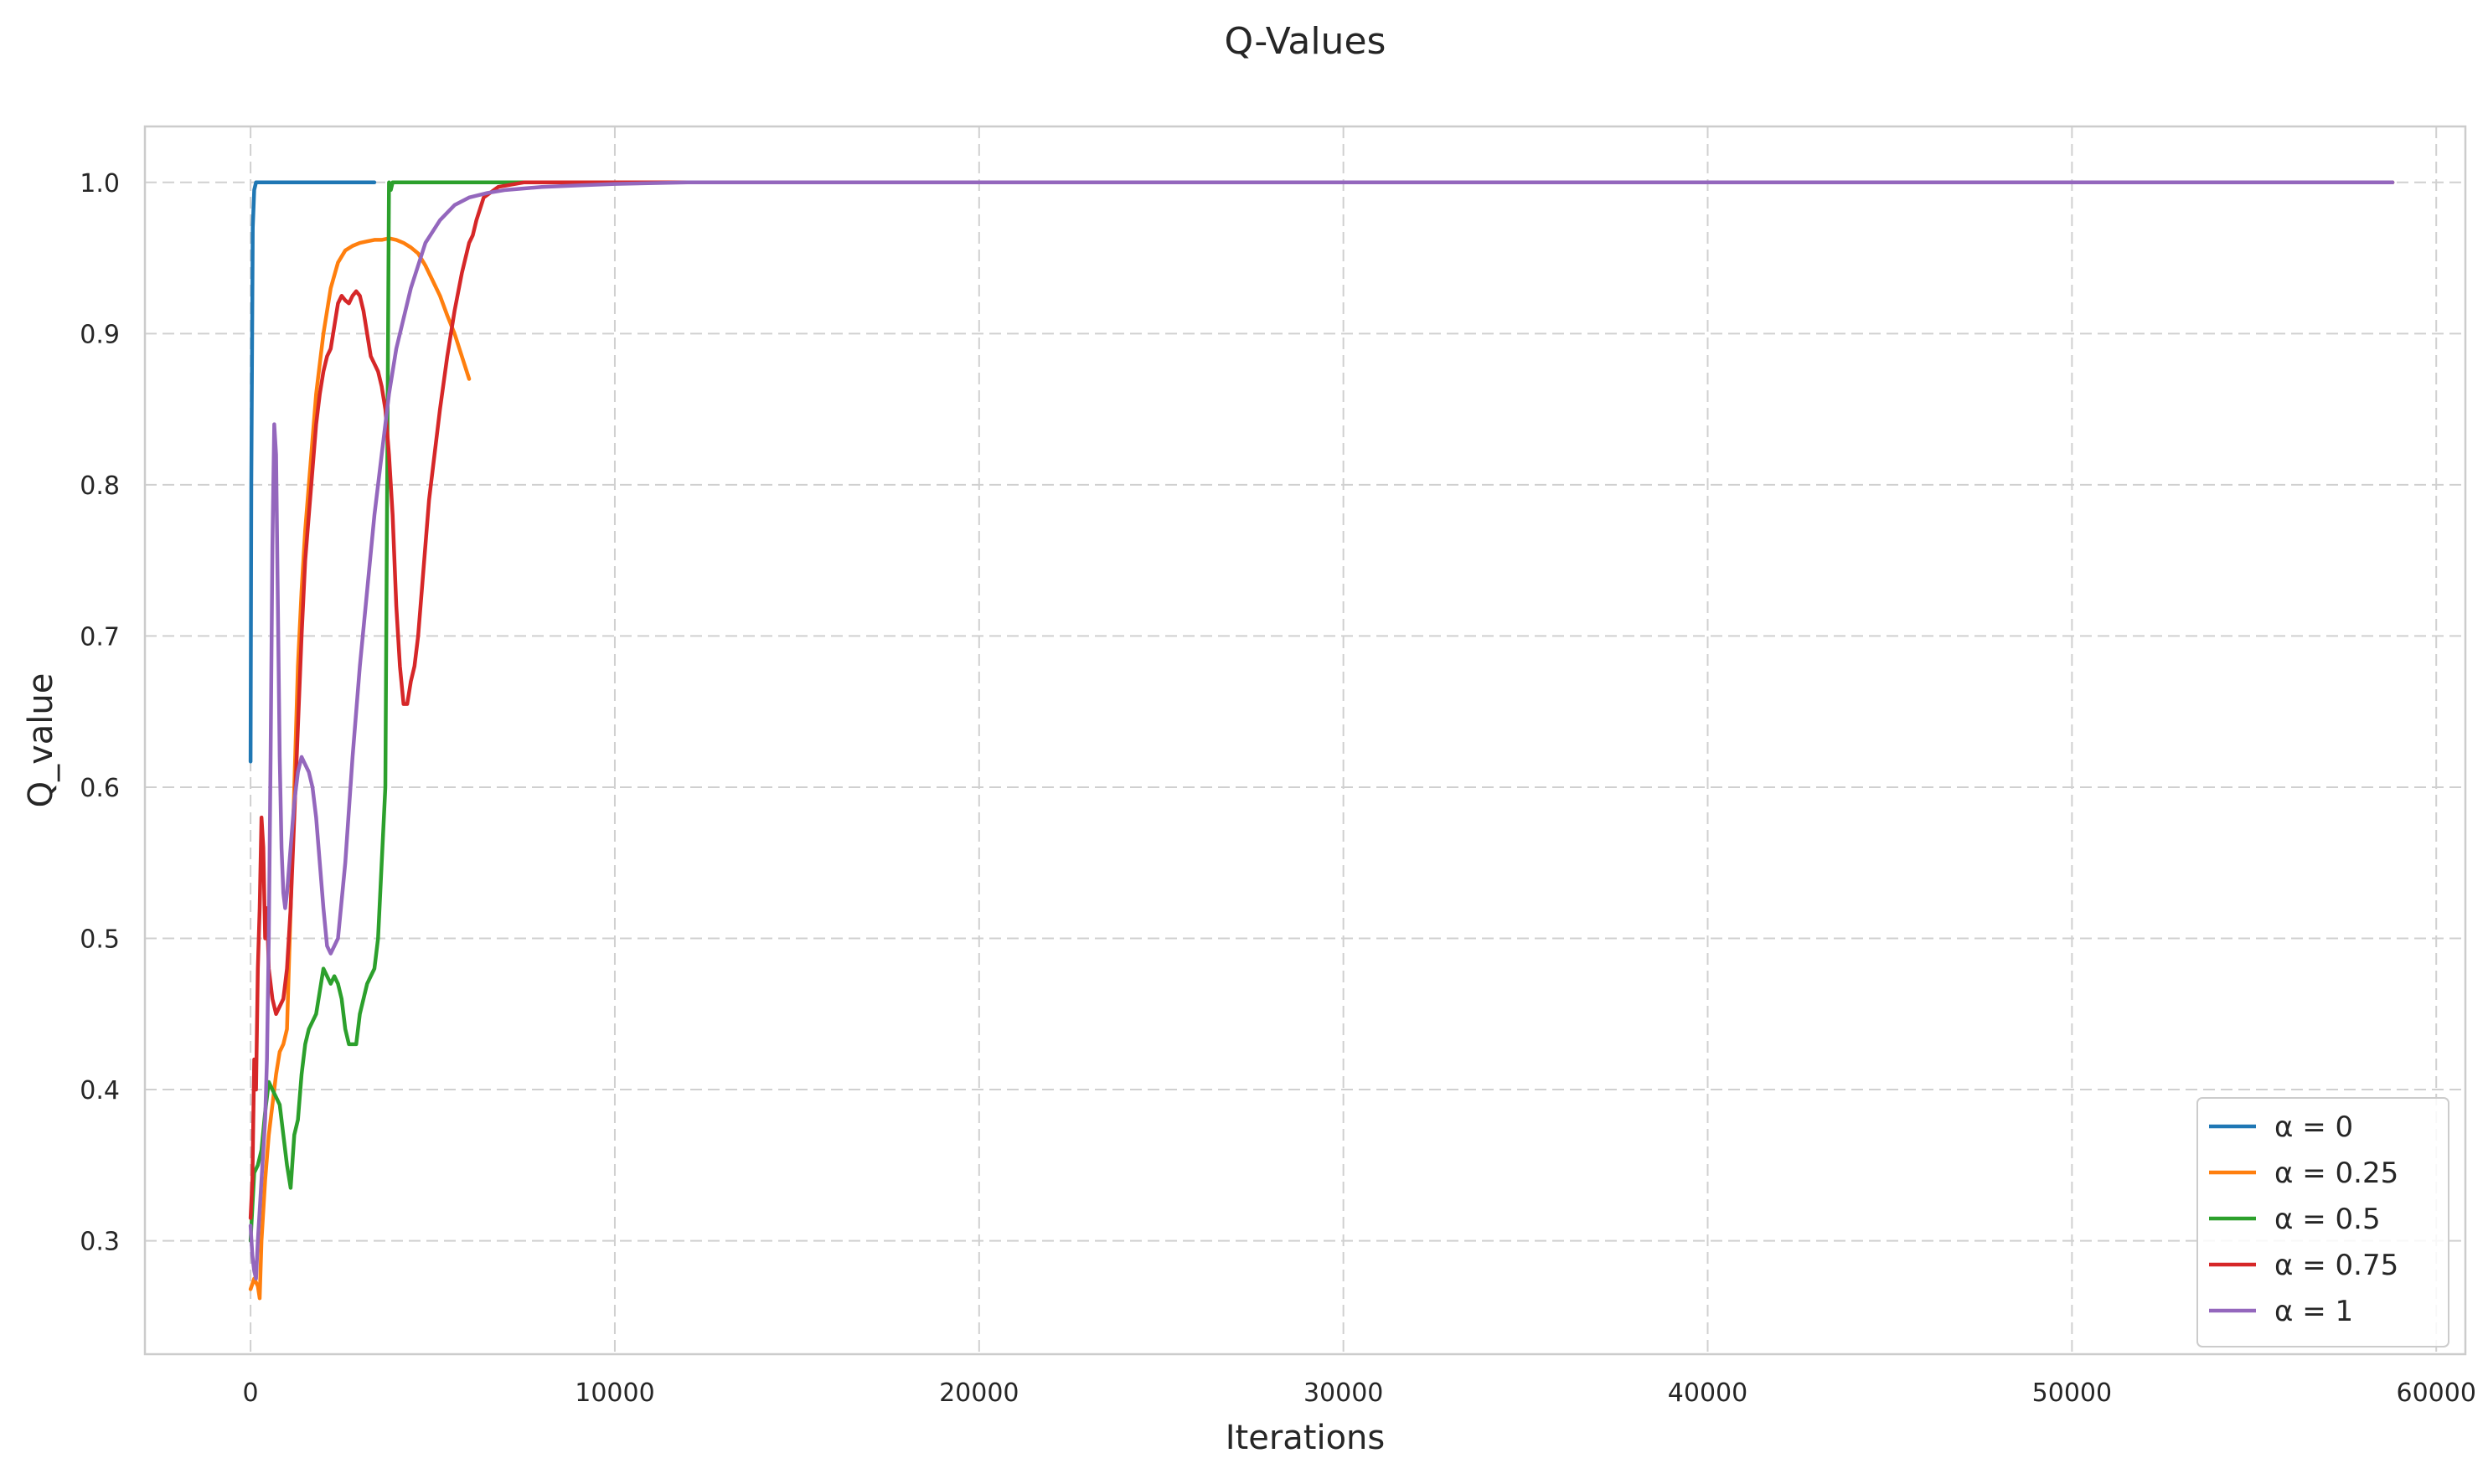  I want to click on legend-label-3: α = 0.75, so click(2336, 1265).